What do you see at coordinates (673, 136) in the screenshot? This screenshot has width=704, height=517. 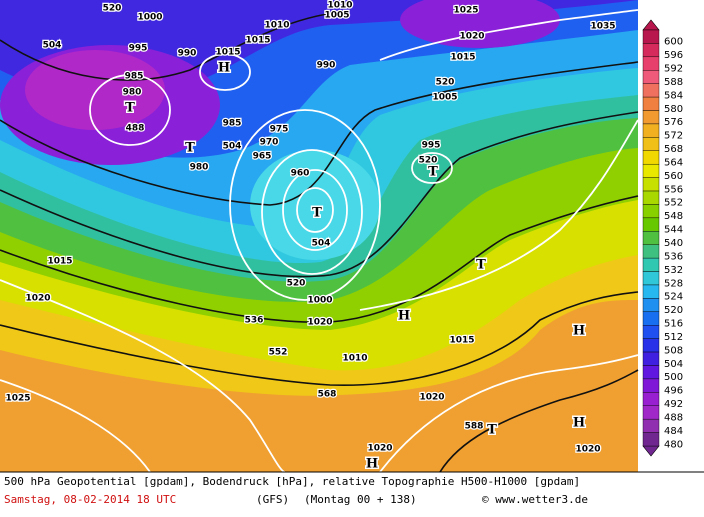 I see `legend-label: 572` at bounding box center [673, 136].